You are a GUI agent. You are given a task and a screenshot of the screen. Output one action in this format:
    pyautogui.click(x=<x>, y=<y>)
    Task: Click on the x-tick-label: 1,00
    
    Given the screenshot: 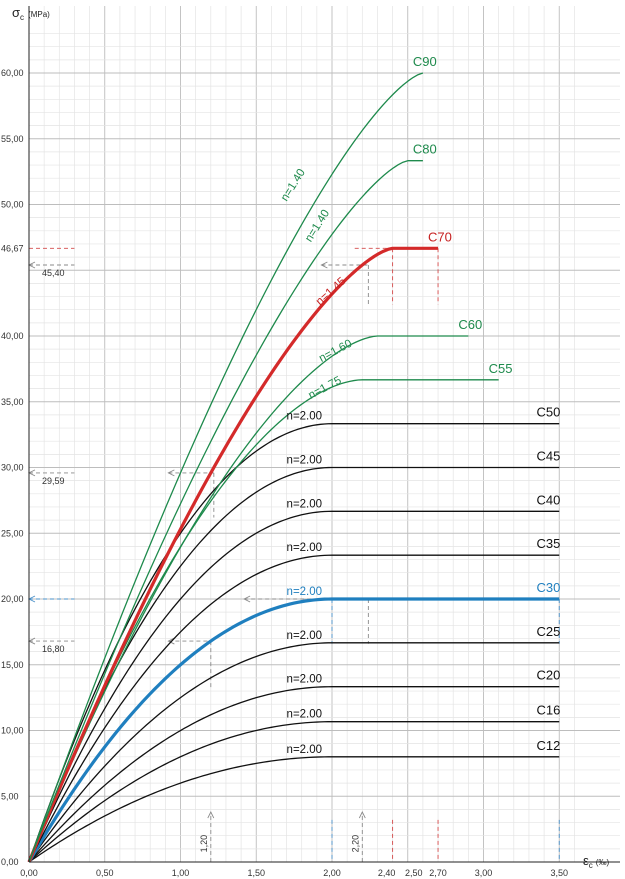 What is the action you would take?
    pyautogui.click(x=181, y=873)
    